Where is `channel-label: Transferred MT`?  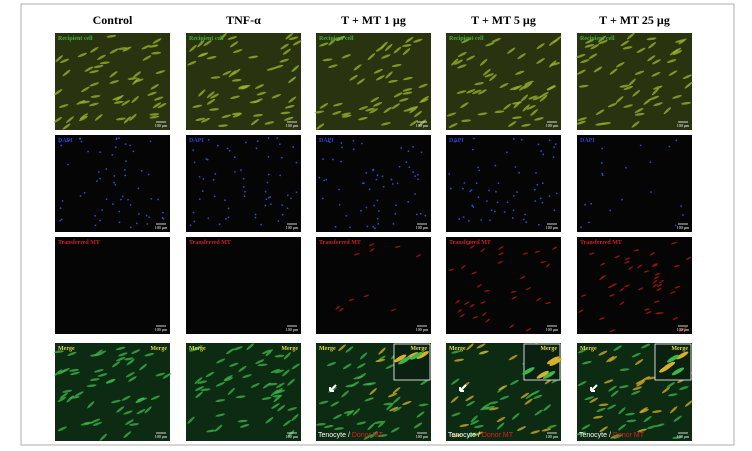
channel-label: Transferred MT is located at coordinates (340, 243).